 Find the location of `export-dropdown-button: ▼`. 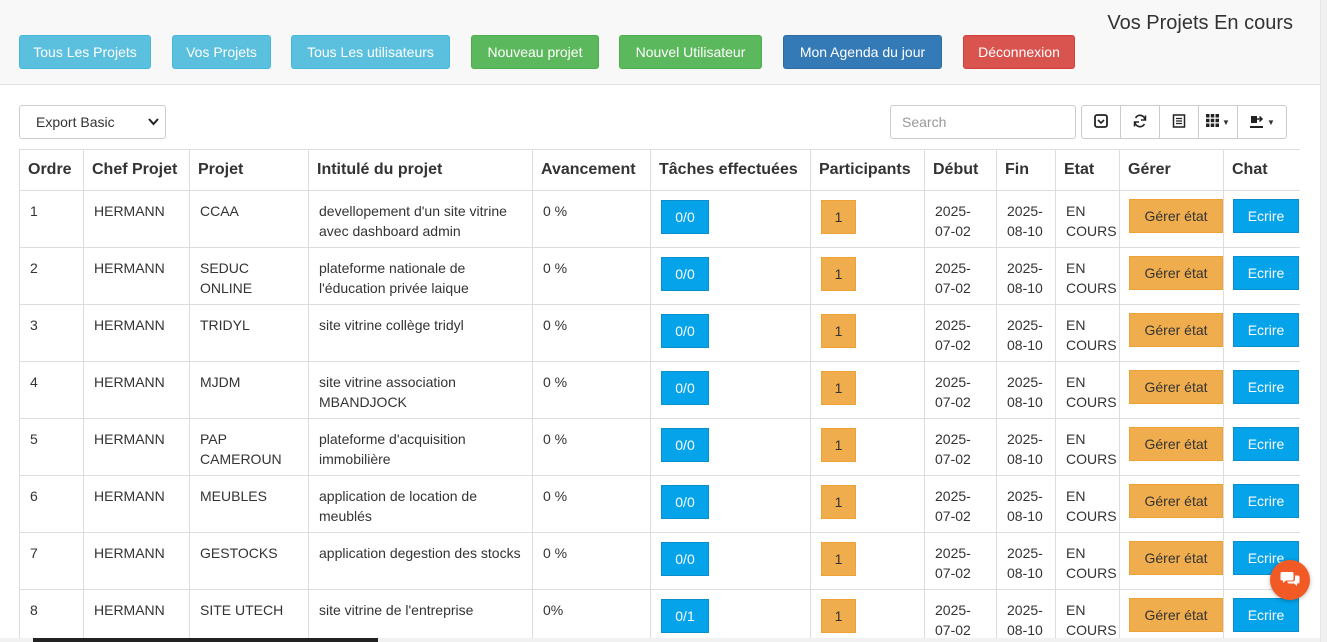

export-dropdown-button: ▼ is located at coordinates (1262, 122).